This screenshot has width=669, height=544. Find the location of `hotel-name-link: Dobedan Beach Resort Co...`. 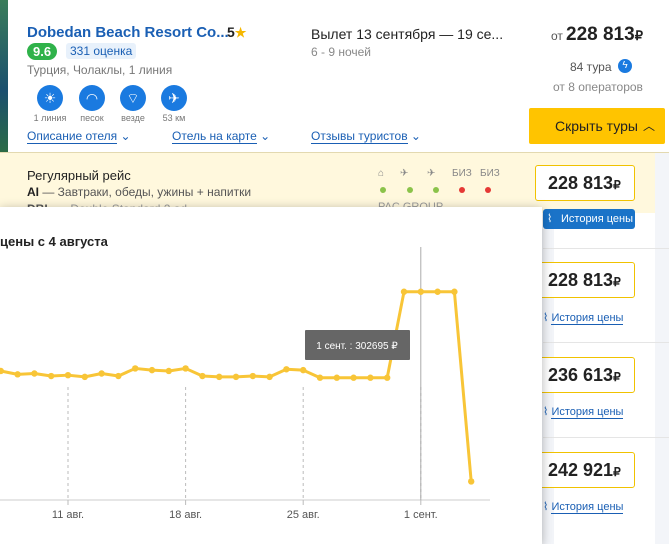

hotel-name-link: Dobedan Beach Resort Co... is located at coordinates (128, 32).